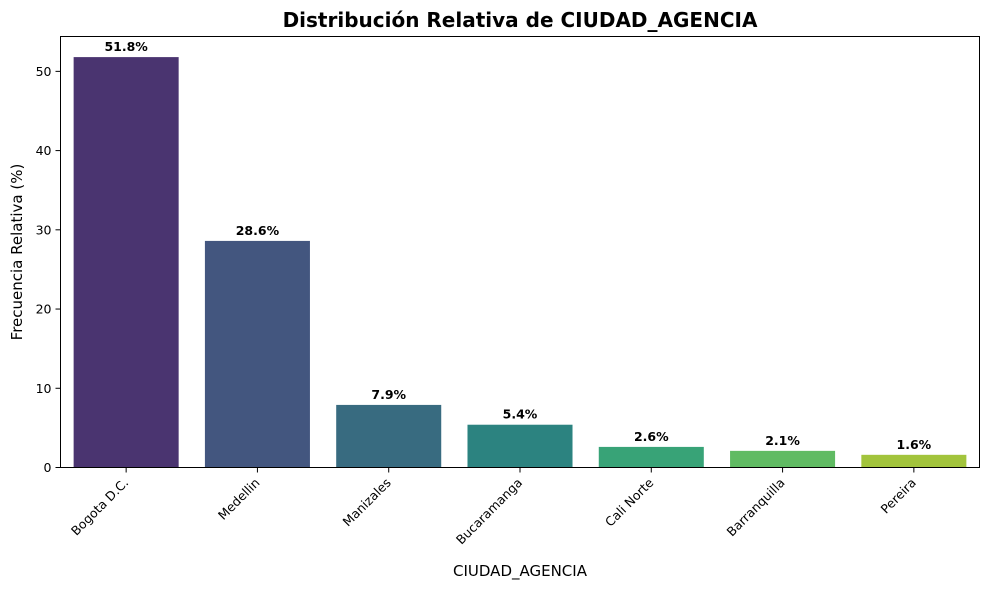 The width and height of the screenshot is (989, 590). What do you see at coordinates (99, 506) in the screenshot?
I see `x-tick-label: Bogota D.C.` at bounding box center [99, 506].